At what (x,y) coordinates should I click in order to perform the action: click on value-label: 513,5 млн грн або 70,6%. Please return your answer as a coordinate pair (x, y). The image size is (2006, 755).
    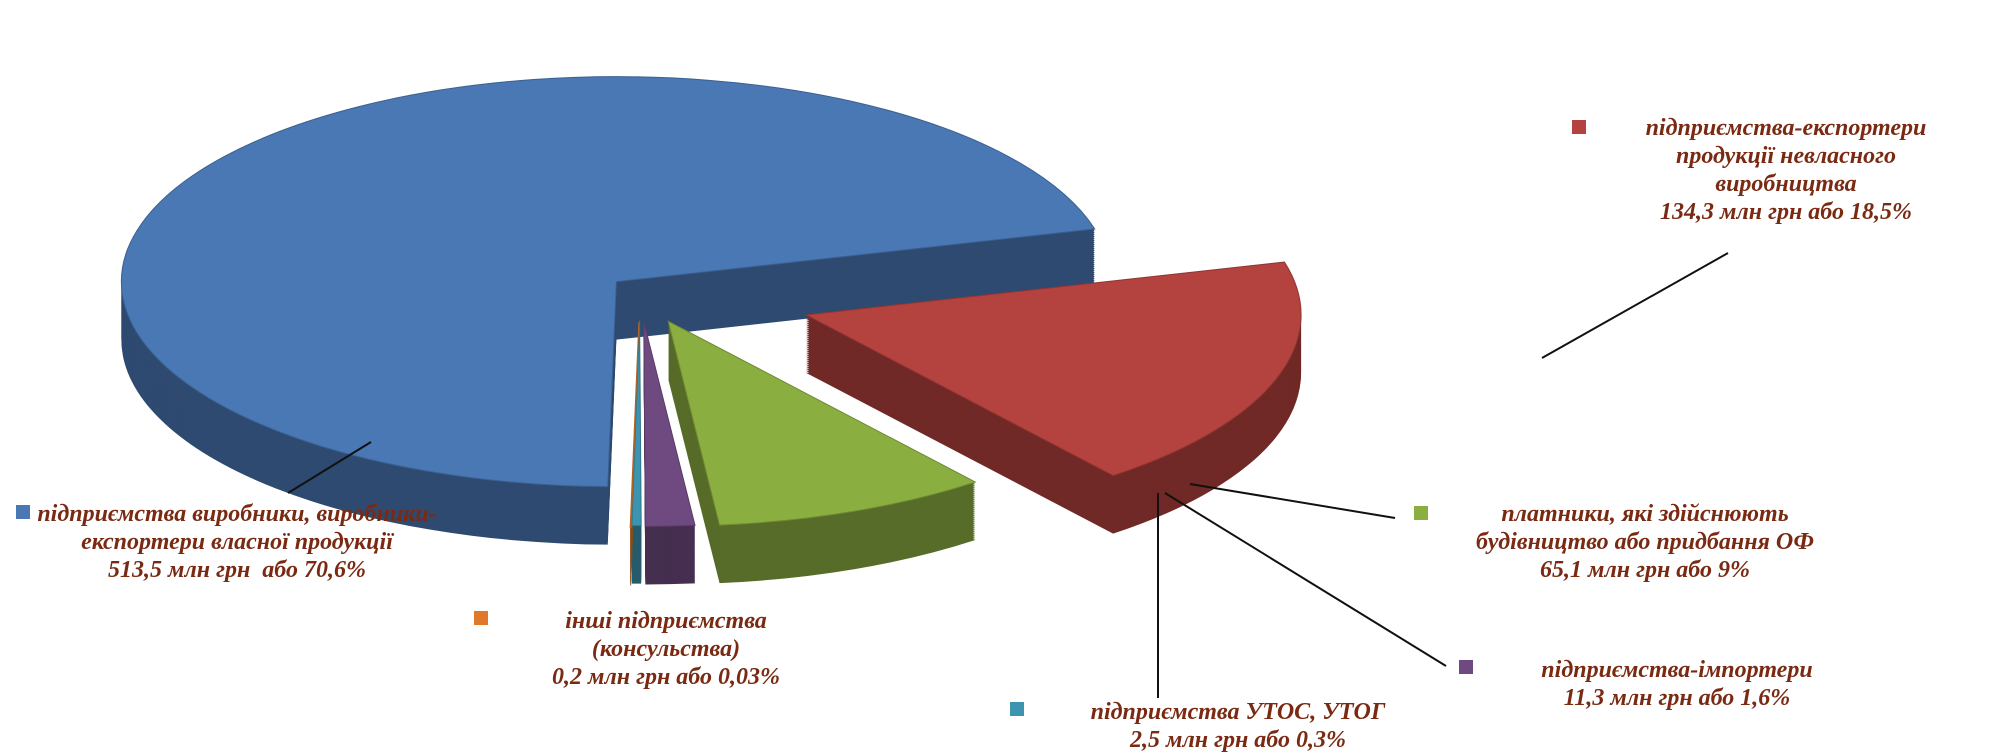
    Looking at the image, I should click on (237, 570).